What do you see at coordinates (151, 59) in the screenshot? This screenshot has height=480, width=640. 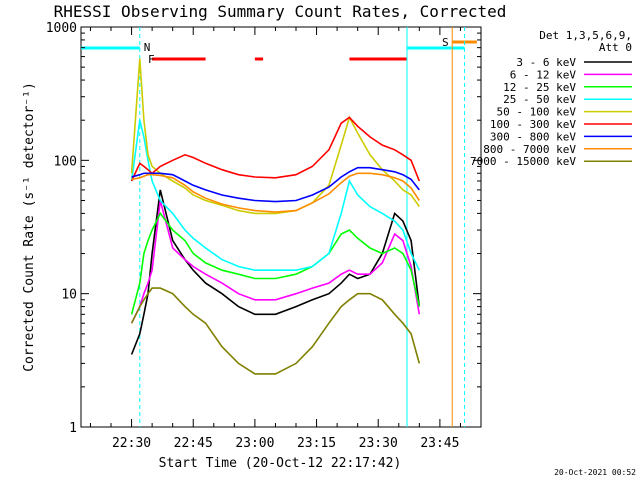 I see `flare-flag-label: F` at bounding box center [151, 59].